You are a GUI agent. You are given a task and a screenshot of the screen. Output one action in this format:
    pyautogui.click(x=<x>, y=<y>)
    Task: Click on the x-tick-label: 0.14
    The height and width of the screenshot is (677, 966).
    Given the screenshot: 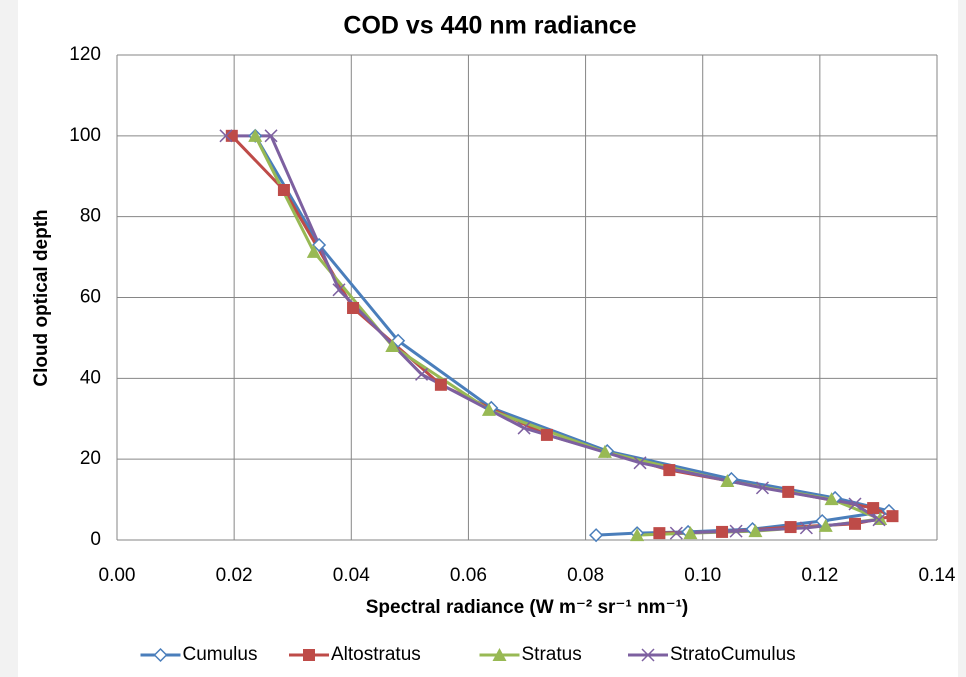 What is the action you would take?
    pyautogui.click(x=937, y=575)
    